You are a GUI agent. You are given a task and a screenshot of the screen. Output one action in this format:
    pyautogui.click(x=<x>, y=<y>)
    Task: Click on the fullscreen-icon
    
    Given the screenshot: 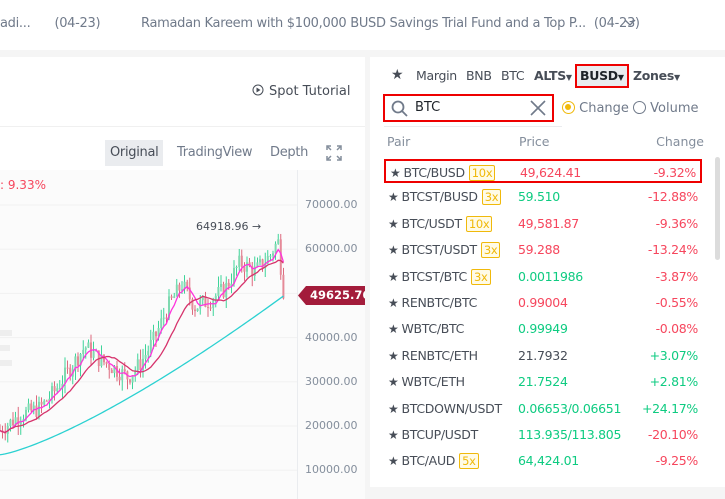 What is the action you would take?
    pyautogui.click(x=334, y=153)
    